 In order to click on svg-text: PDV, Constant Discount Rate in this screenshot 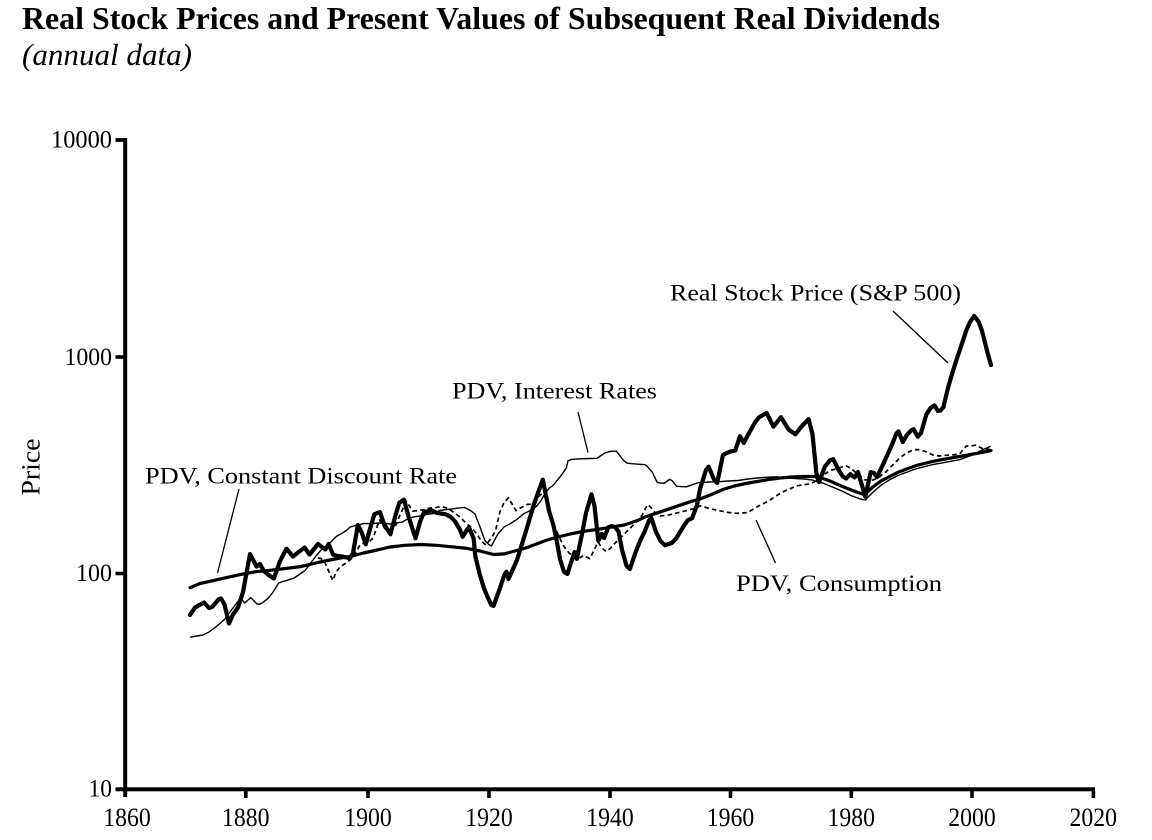, I will do `click(301, 477)`.